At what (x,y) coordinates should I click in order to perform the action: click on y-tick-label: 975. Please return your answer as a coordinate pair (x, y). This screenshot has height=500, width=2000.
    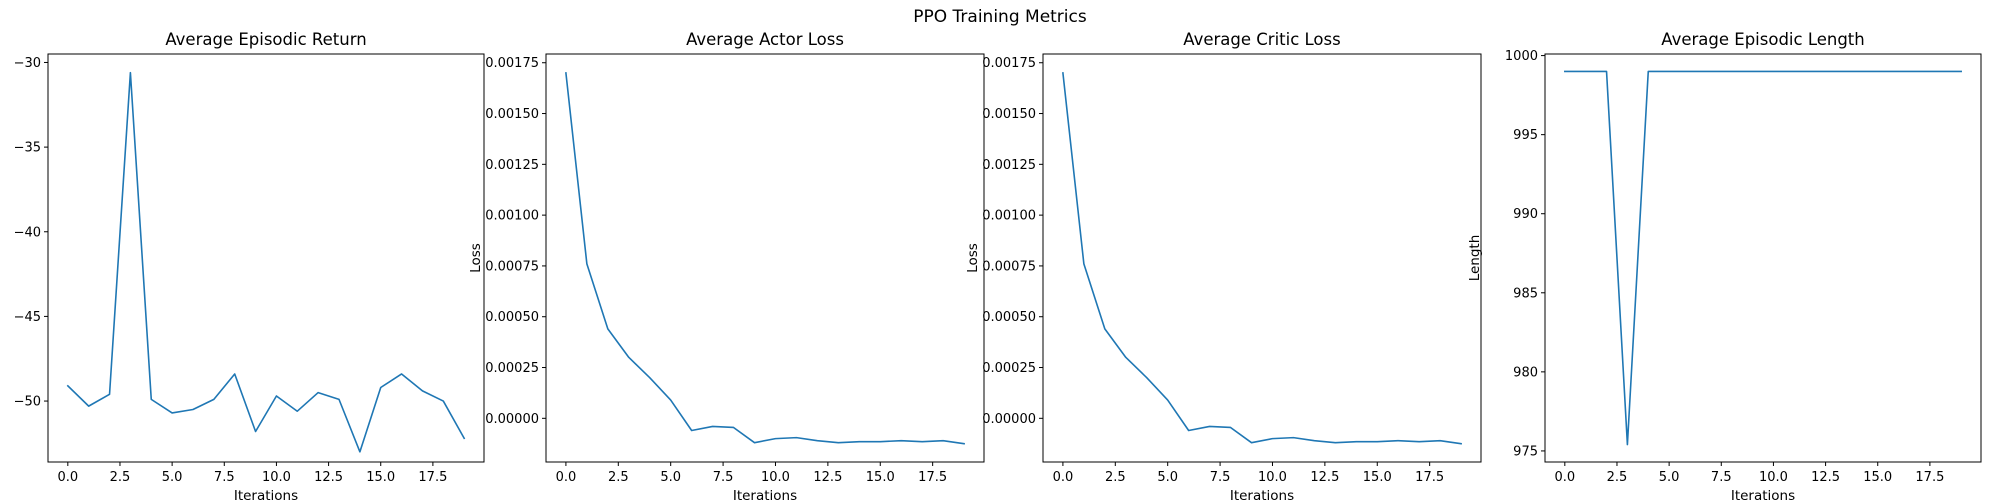
    Looking at the image, I should click on (1525, 451).